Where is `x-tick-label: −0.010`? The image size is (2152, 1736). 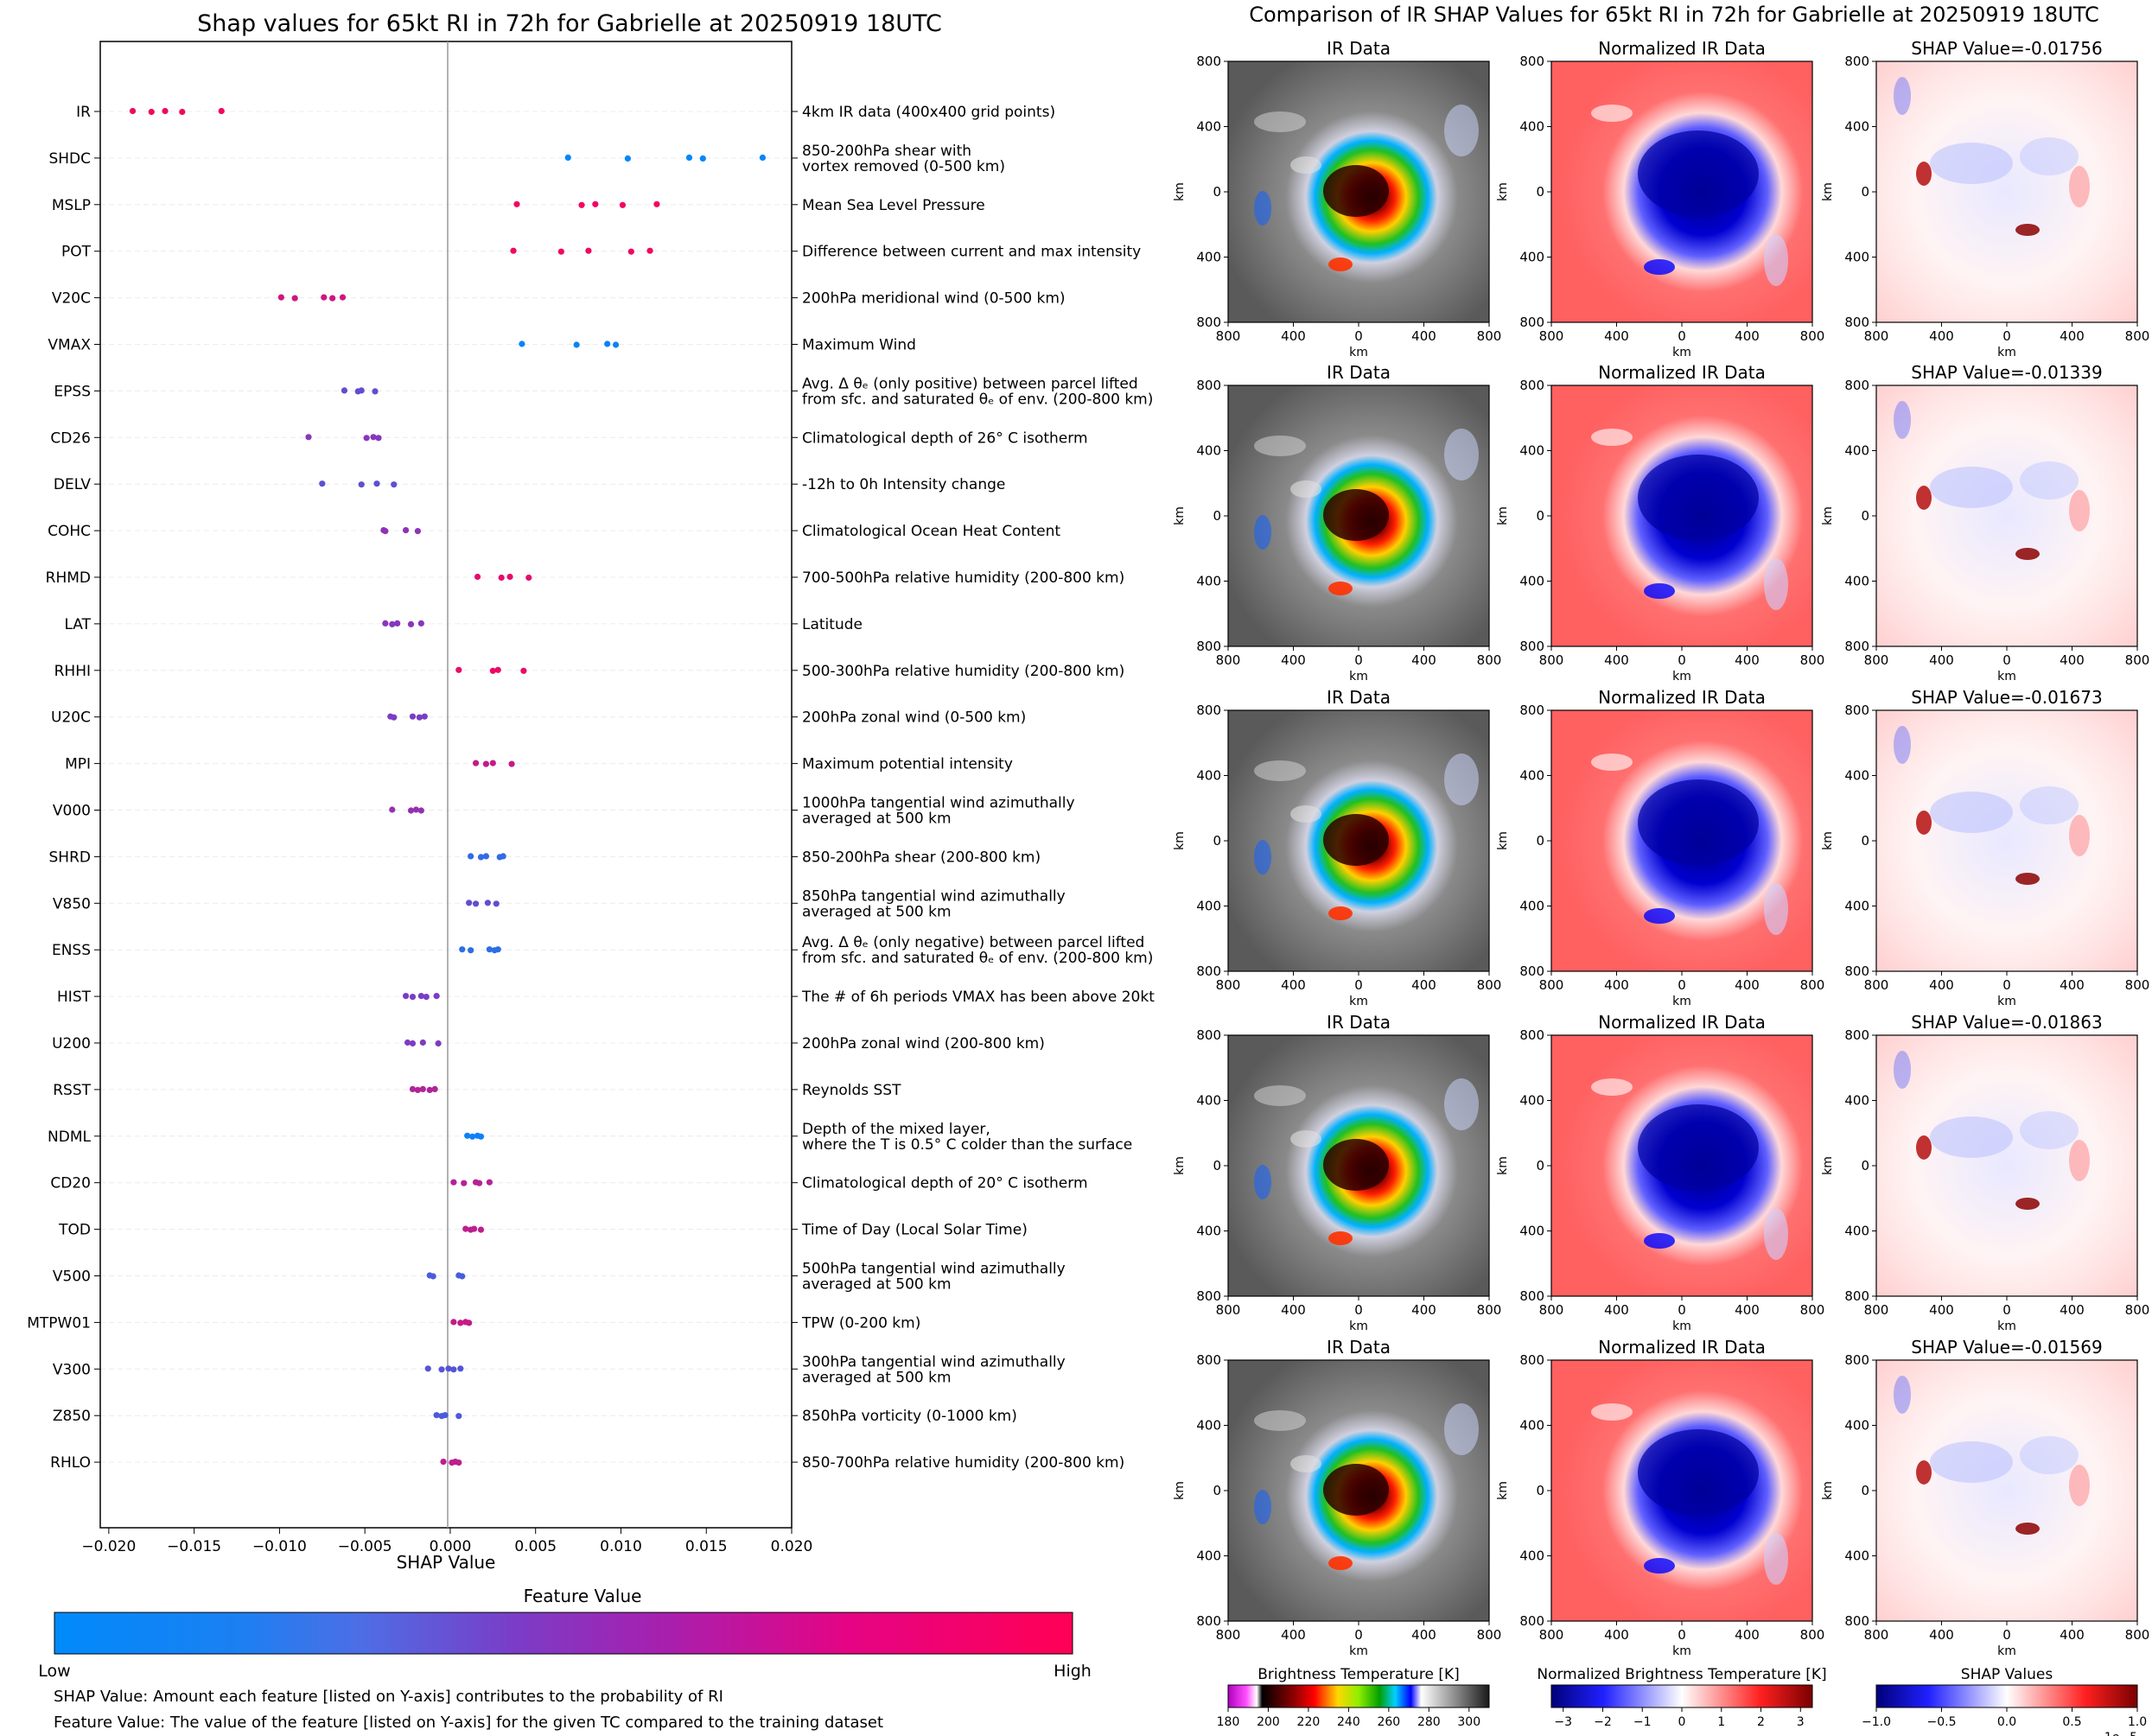
x-tick-label: −0.010 is located at coordinates (279, 1546).